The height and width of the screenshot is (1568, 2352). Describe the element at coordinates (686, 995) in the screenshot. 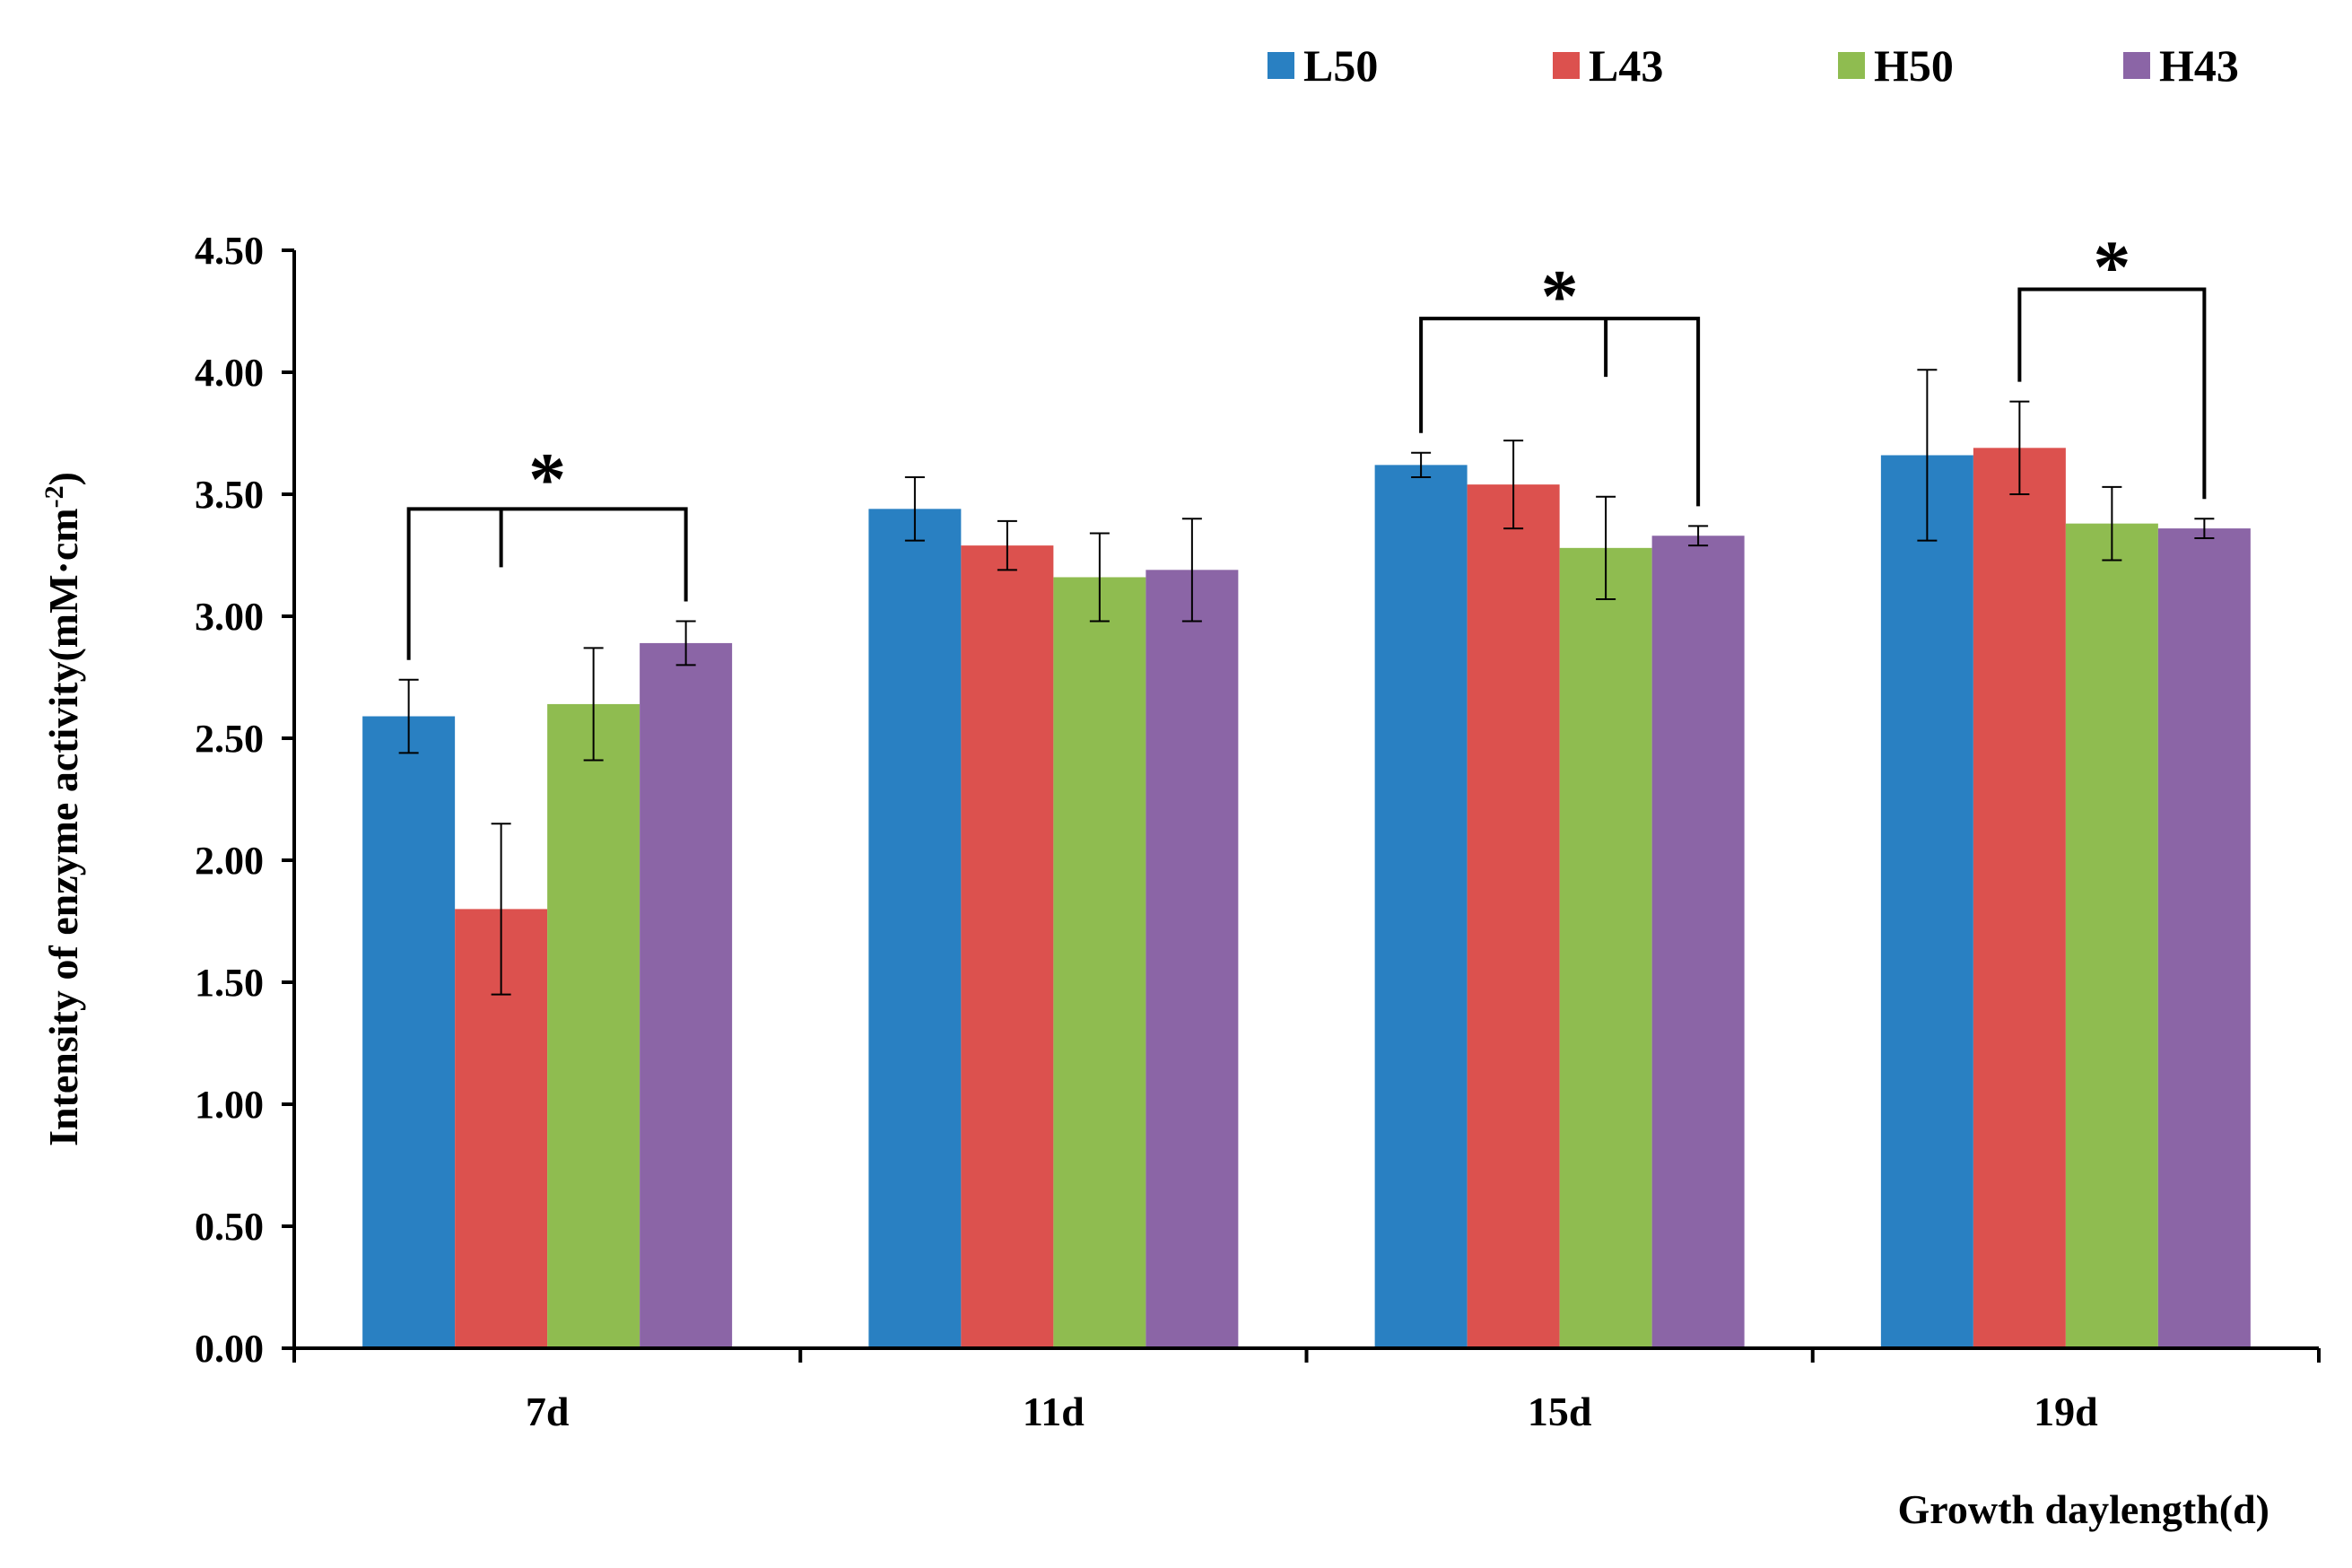

I see `bar-h43-7d` at that location.